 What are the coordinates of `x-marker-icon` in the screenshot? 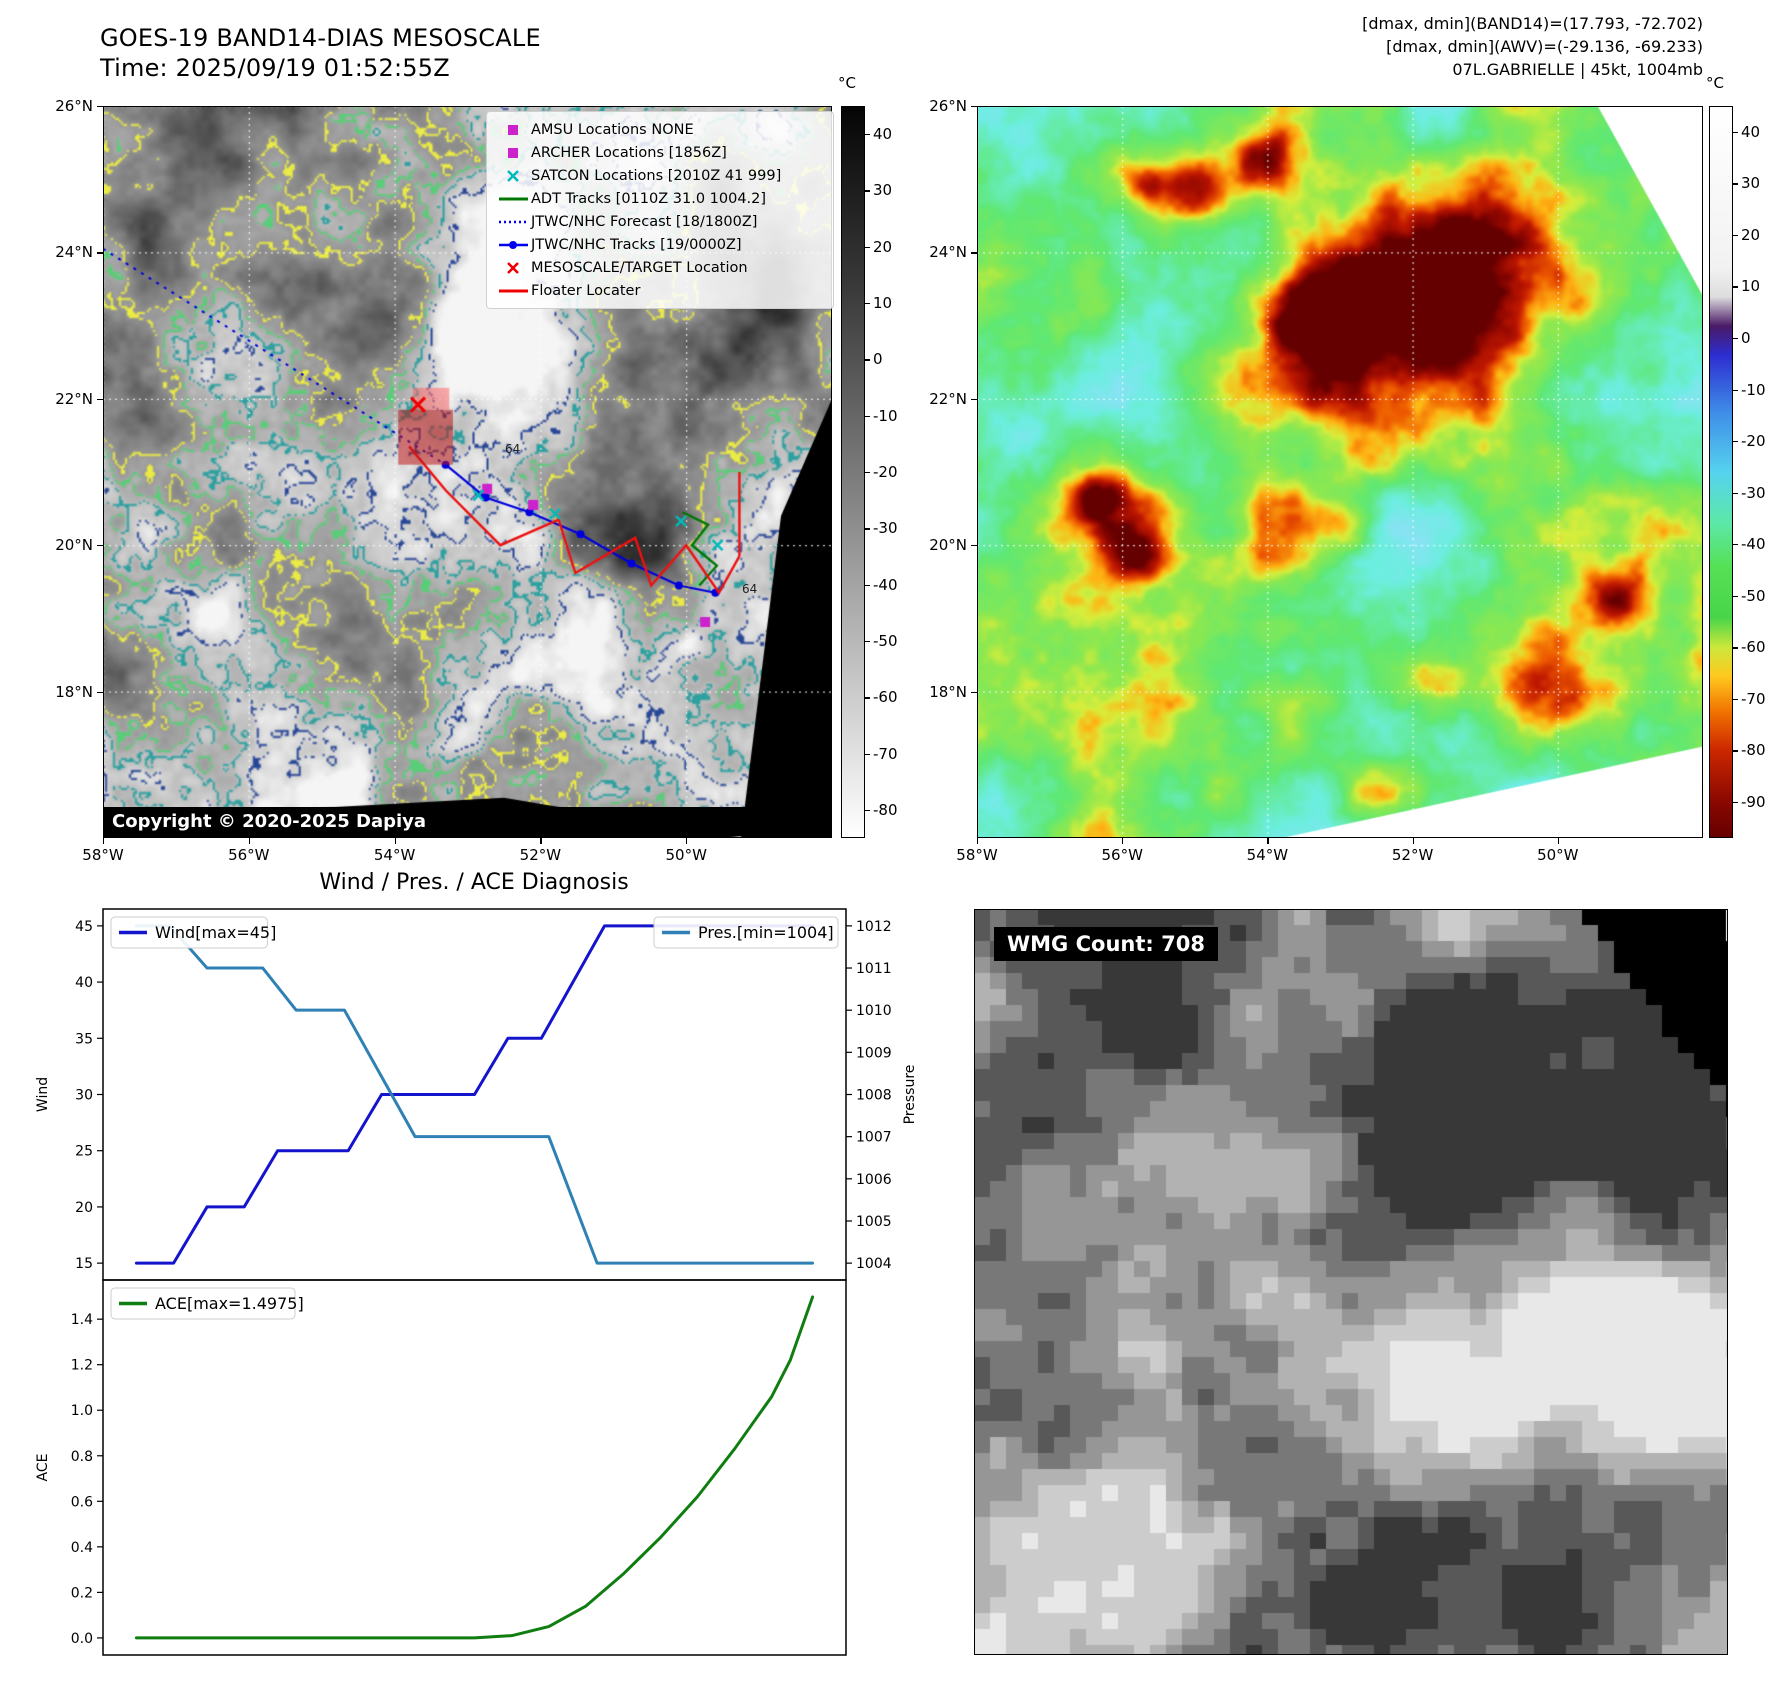 It's located at (513, 175).